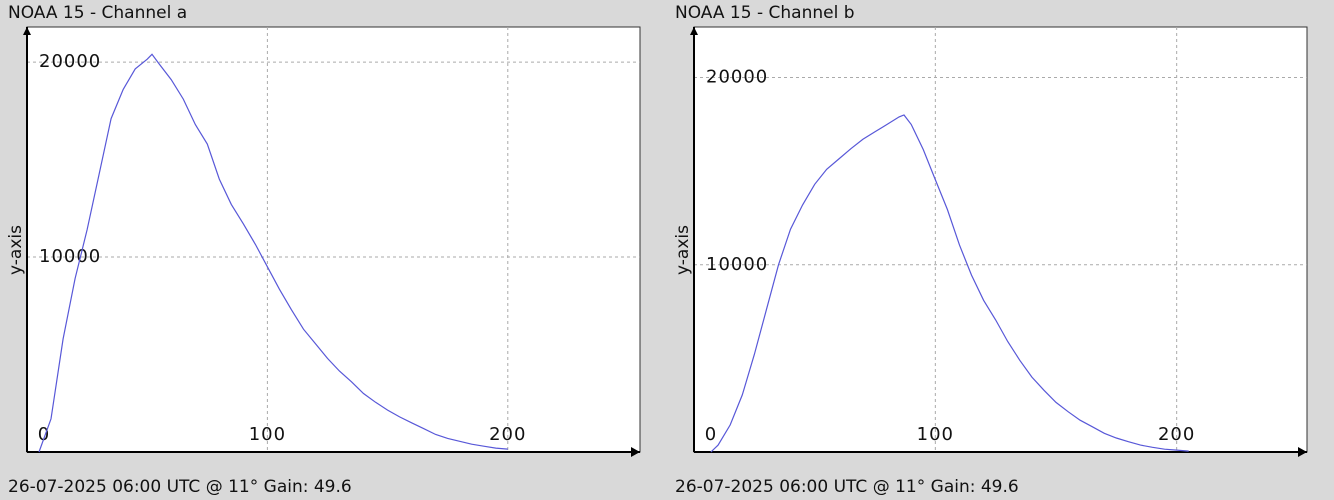 This screenshot has height=500, width=1334. I want to click on panel-title: NOAA 15 - Channel b, so click(765, 13).